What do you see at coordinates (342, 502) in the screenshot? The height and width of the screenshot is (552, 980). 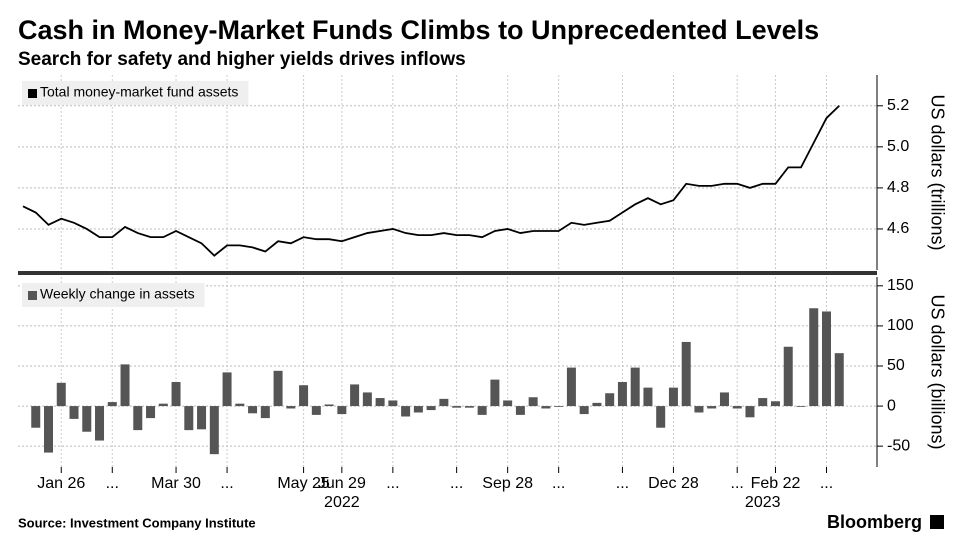 I see `x-year-label: 2022` at bounding box center [342, 502].